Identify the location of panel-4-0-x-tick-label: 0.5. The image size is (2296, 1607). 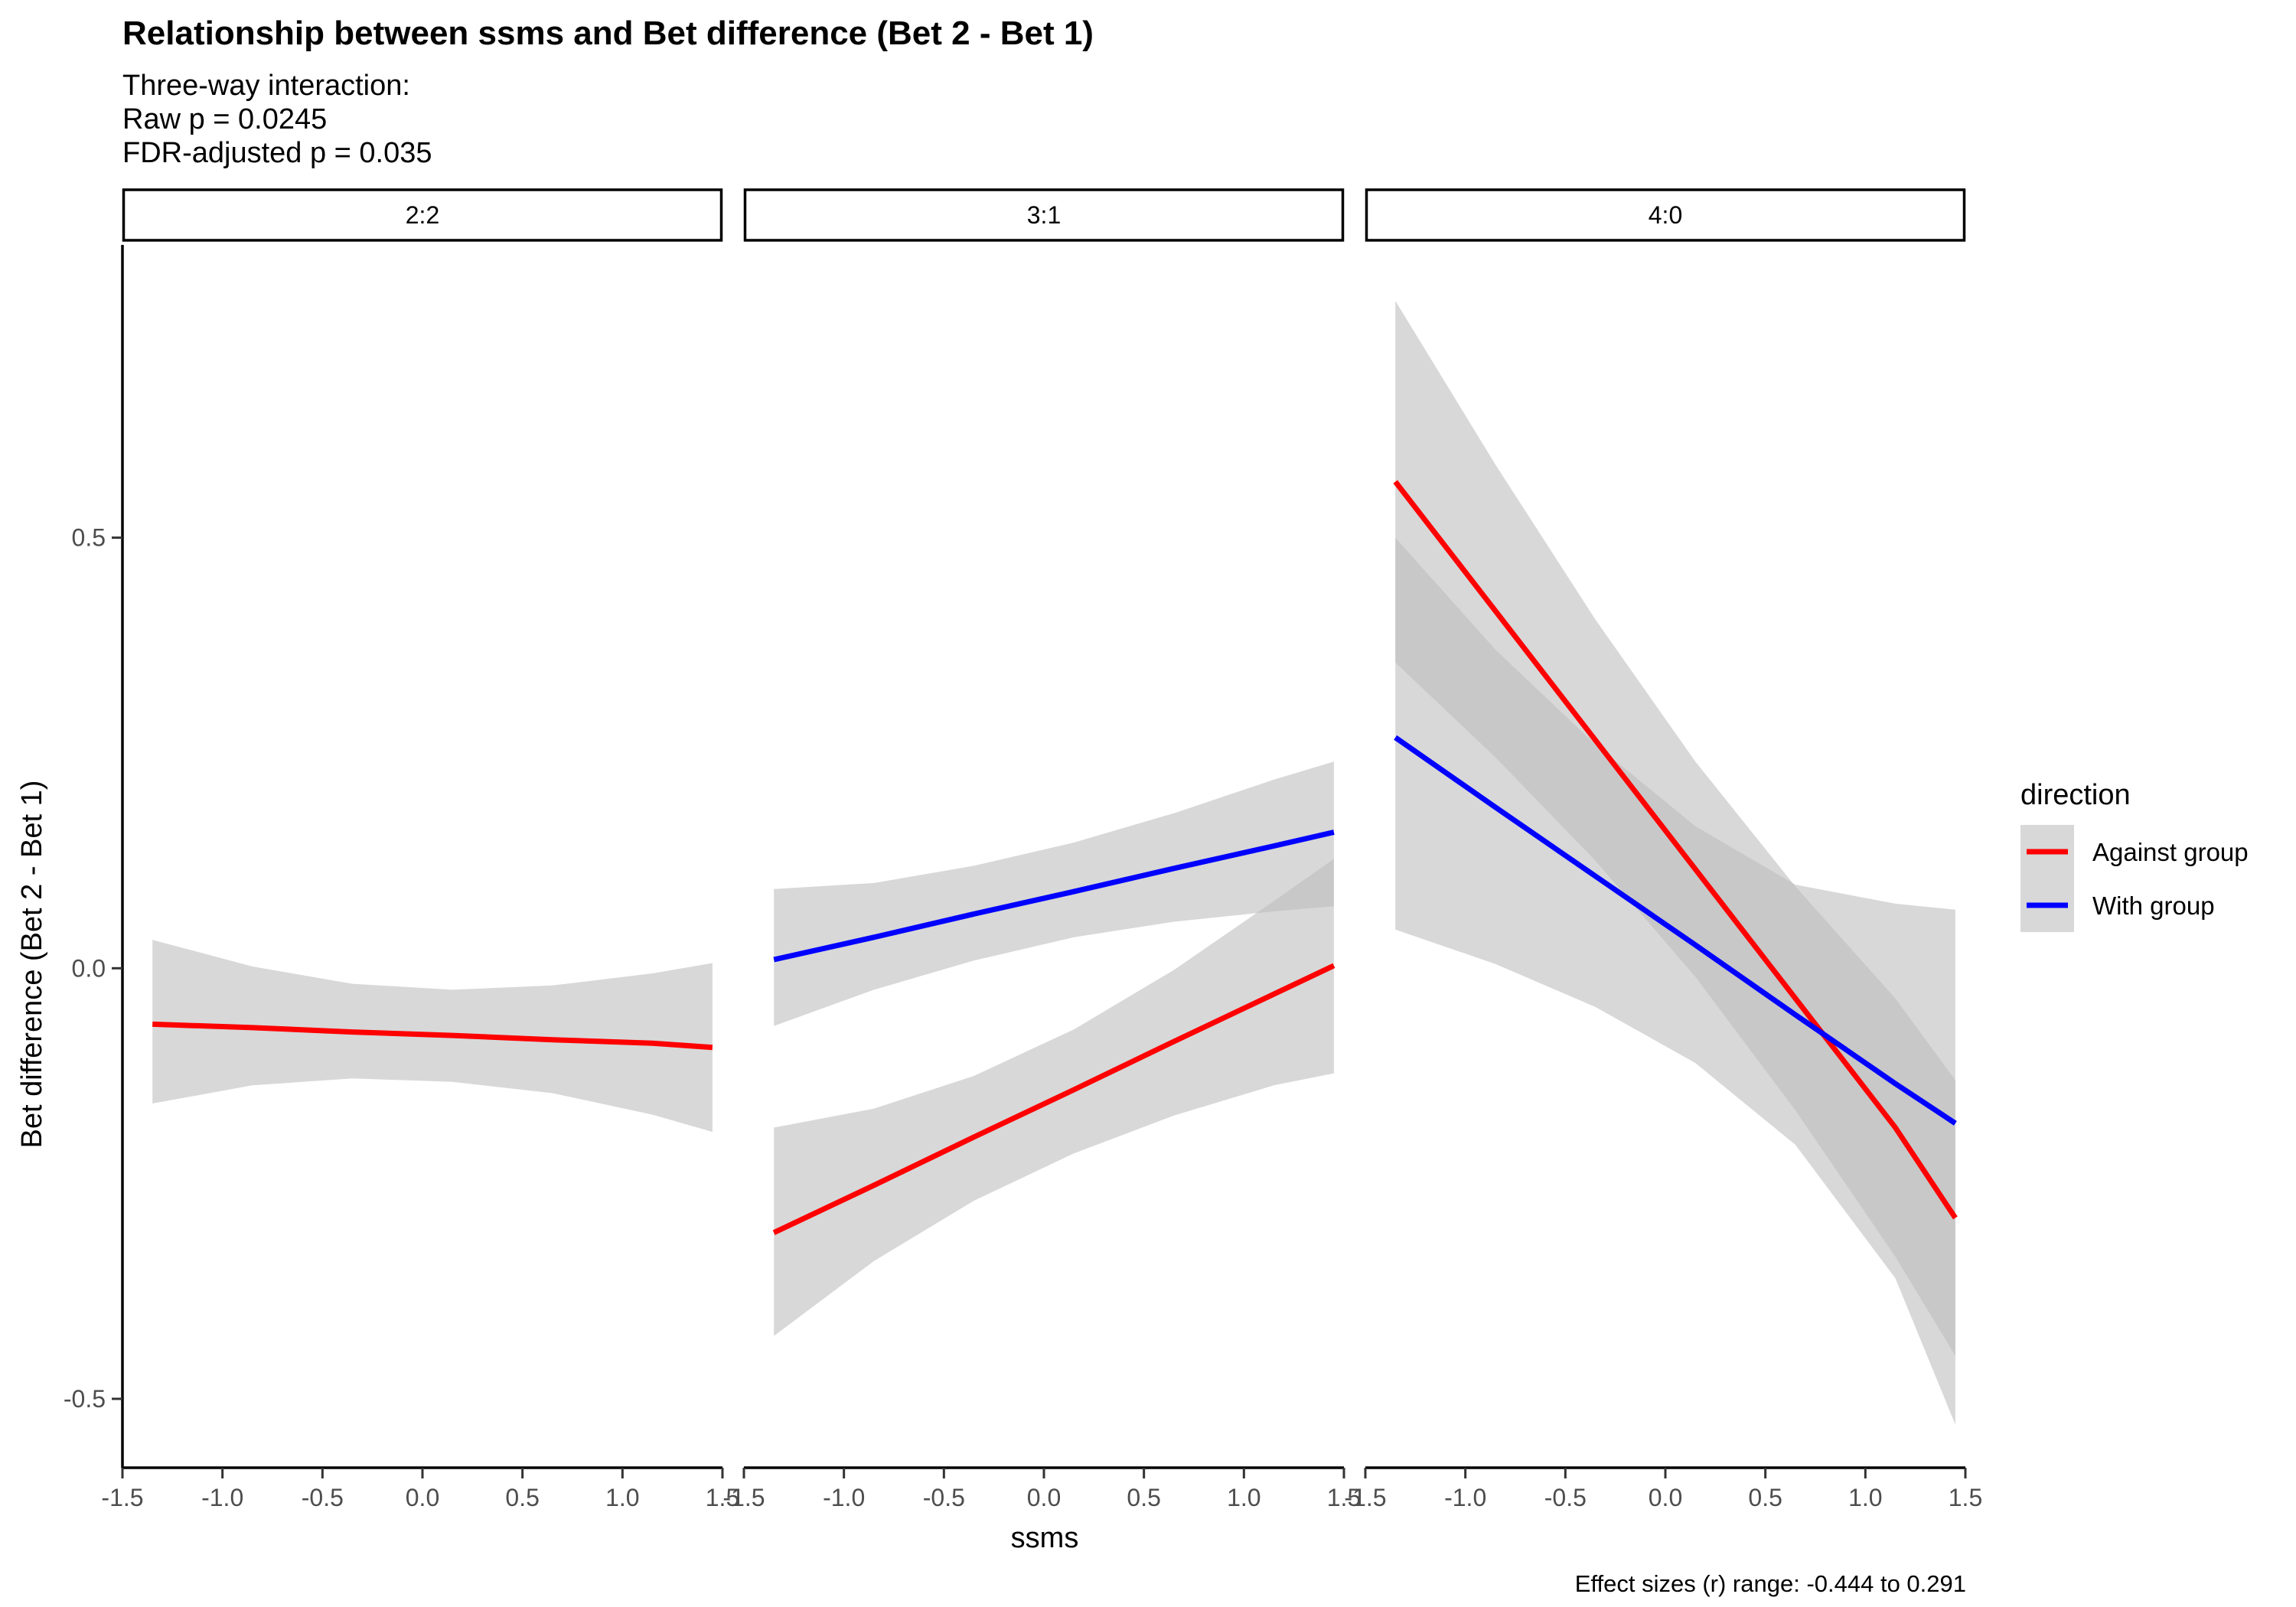
(1765, 1497).